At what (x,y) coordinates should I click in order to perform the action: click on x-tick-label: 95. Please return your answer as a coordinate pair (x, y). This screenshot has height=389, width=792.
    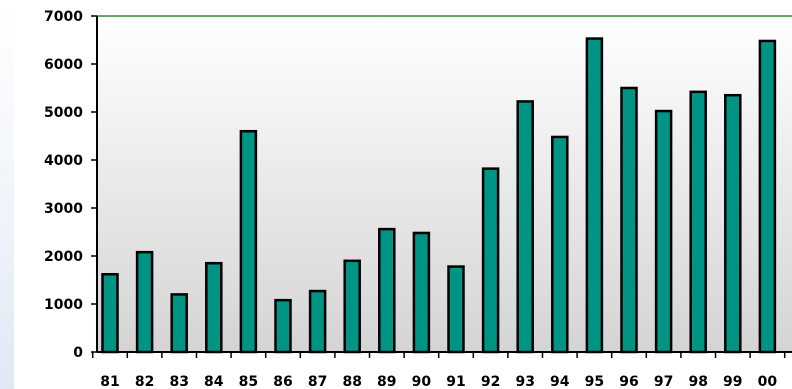
    Looking at the image, I should click on (594, 381).